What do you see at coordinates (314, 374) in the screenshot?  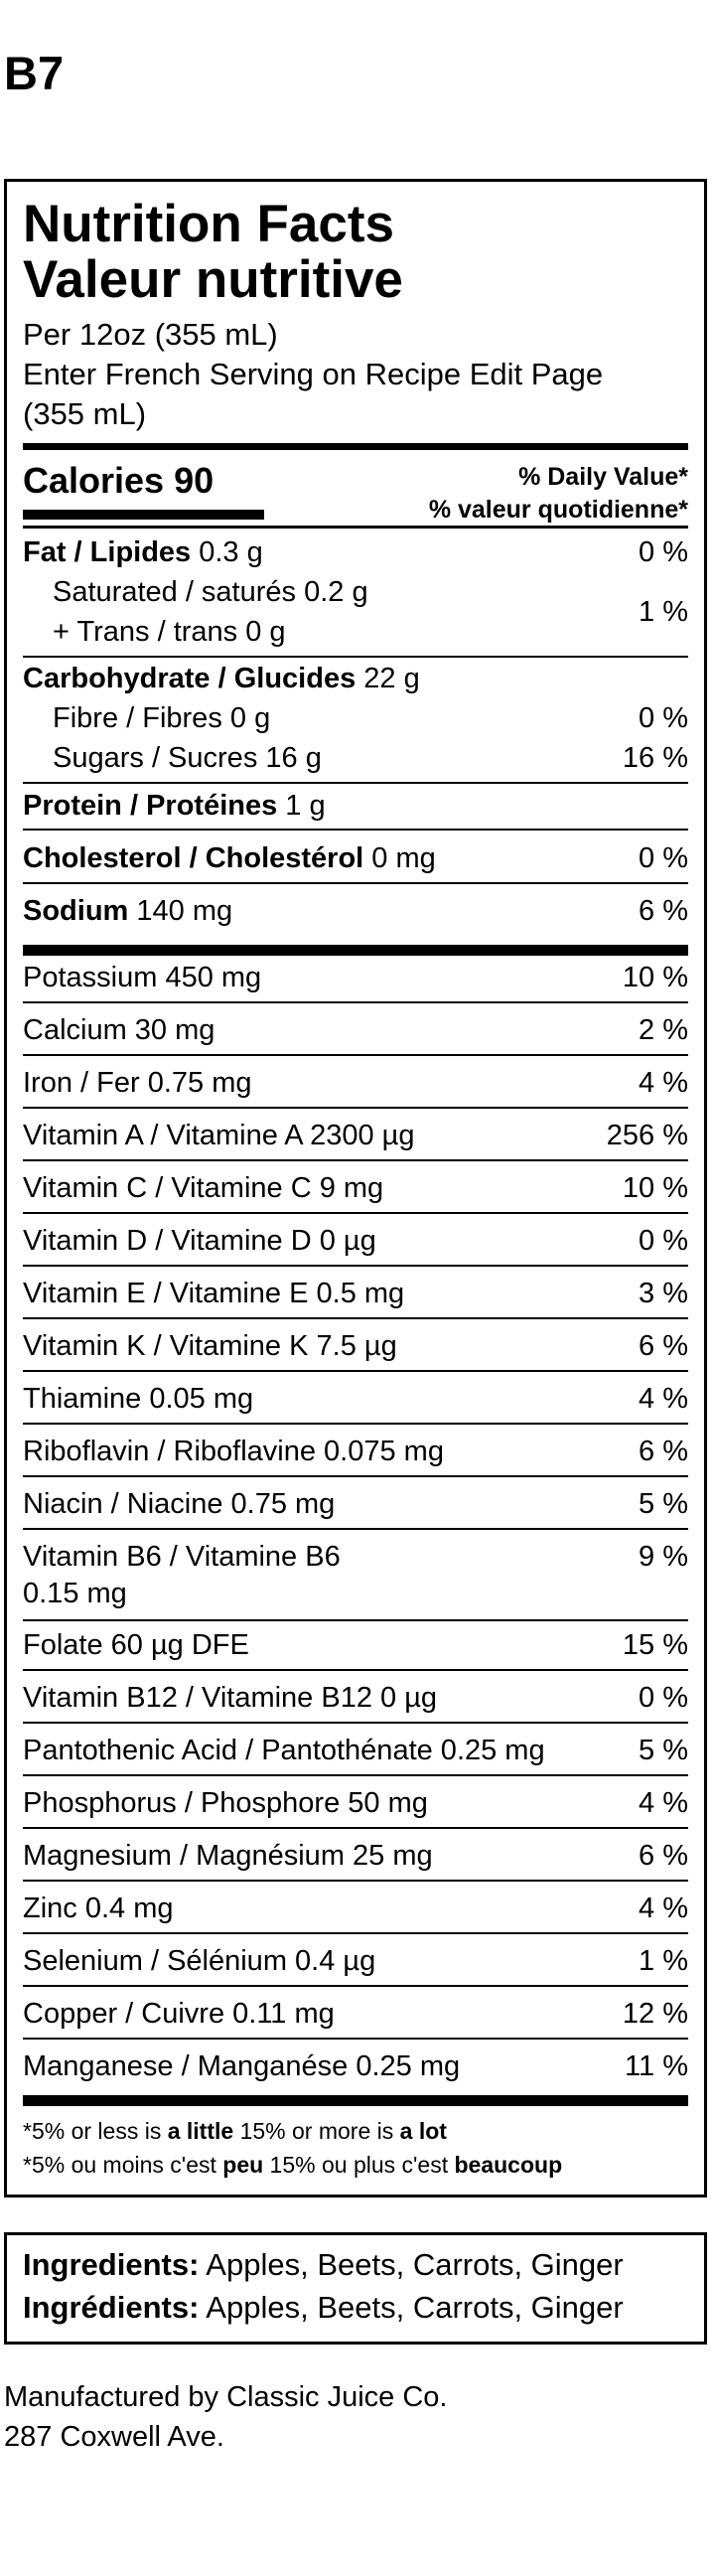 I see `serving-size-line-fr: Enter French Serving on Recipe Edit Page` at bounding box center [314, 374].